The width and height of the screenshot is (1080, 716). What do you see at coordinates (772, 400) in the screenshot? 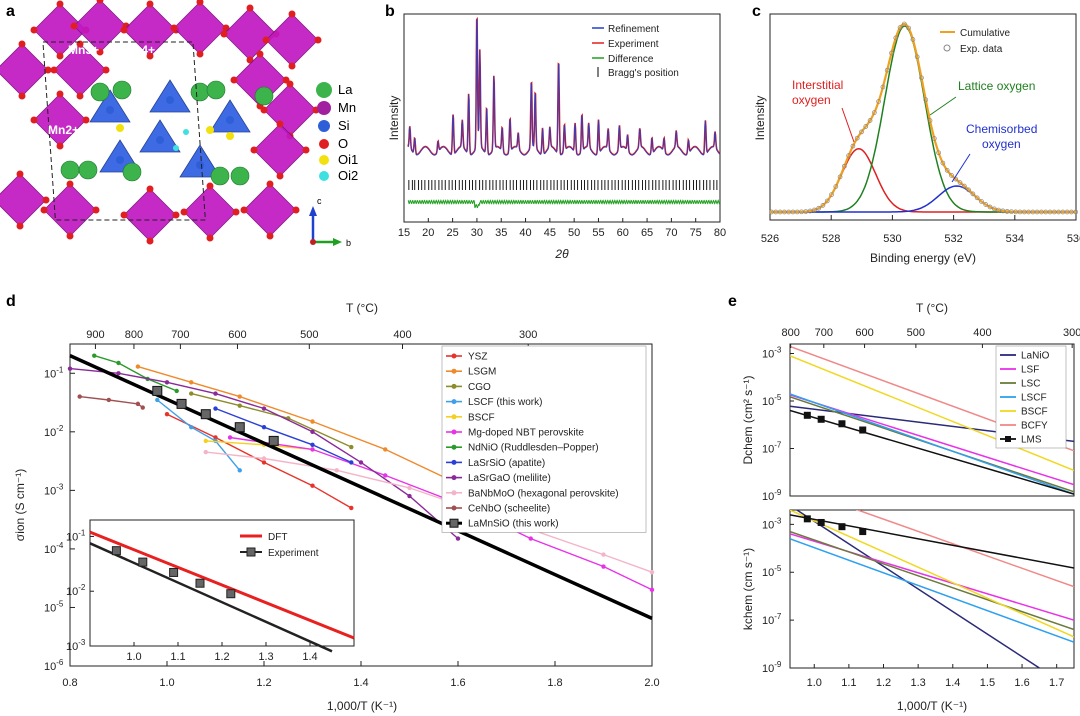
I see `y-tick-label: 10⁻⁵` at bounding box center [772, 400].